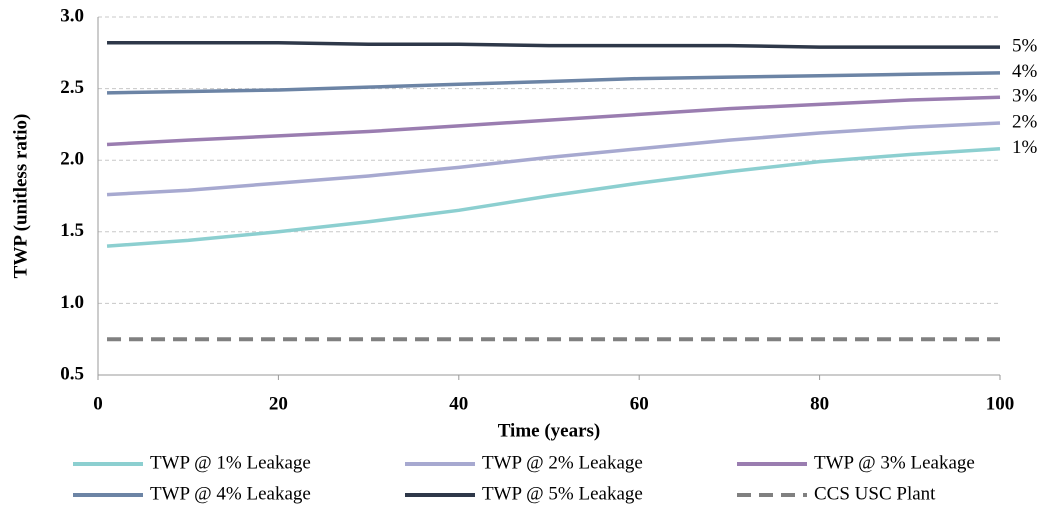 This screenshot has width=1047, height=511. Describe the element at coordinates (1025, 121) in the screenshot. I see `end-label: 2%` at that location.